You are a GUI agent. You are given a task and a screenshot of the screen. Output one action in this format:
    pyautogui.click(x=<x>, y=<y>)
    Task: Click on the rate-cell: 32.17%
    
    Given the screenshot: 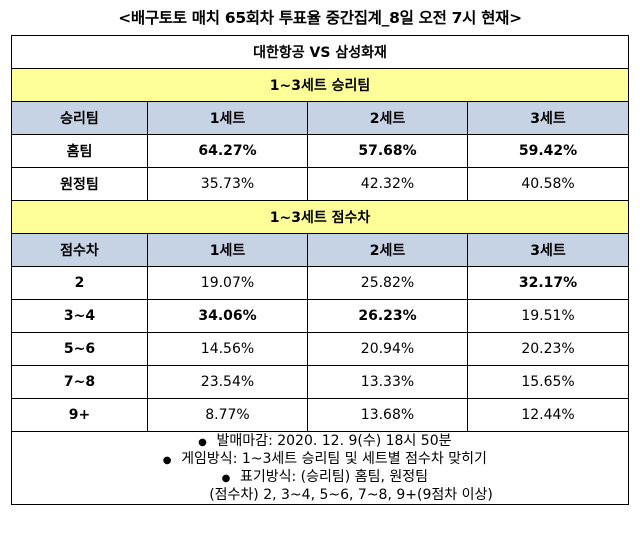 What is the action you would take?
    pyautogui.click(x=548, y=283)
    